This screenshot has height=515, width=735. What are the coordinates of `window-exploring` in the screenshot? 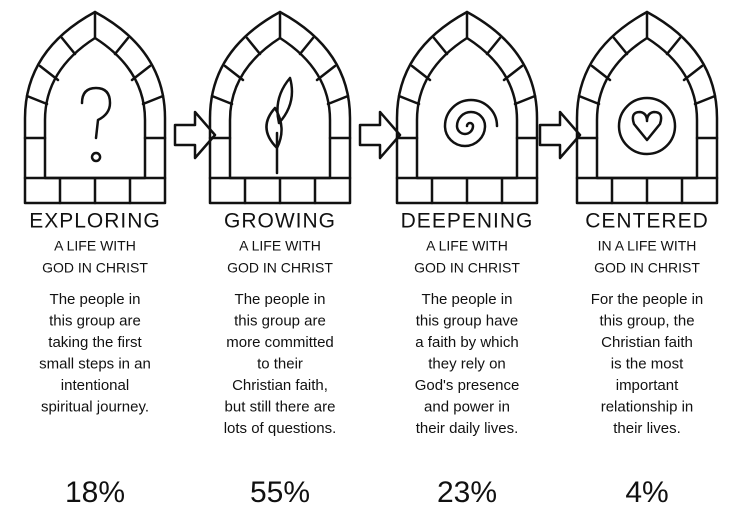 It's located at (95, 107).